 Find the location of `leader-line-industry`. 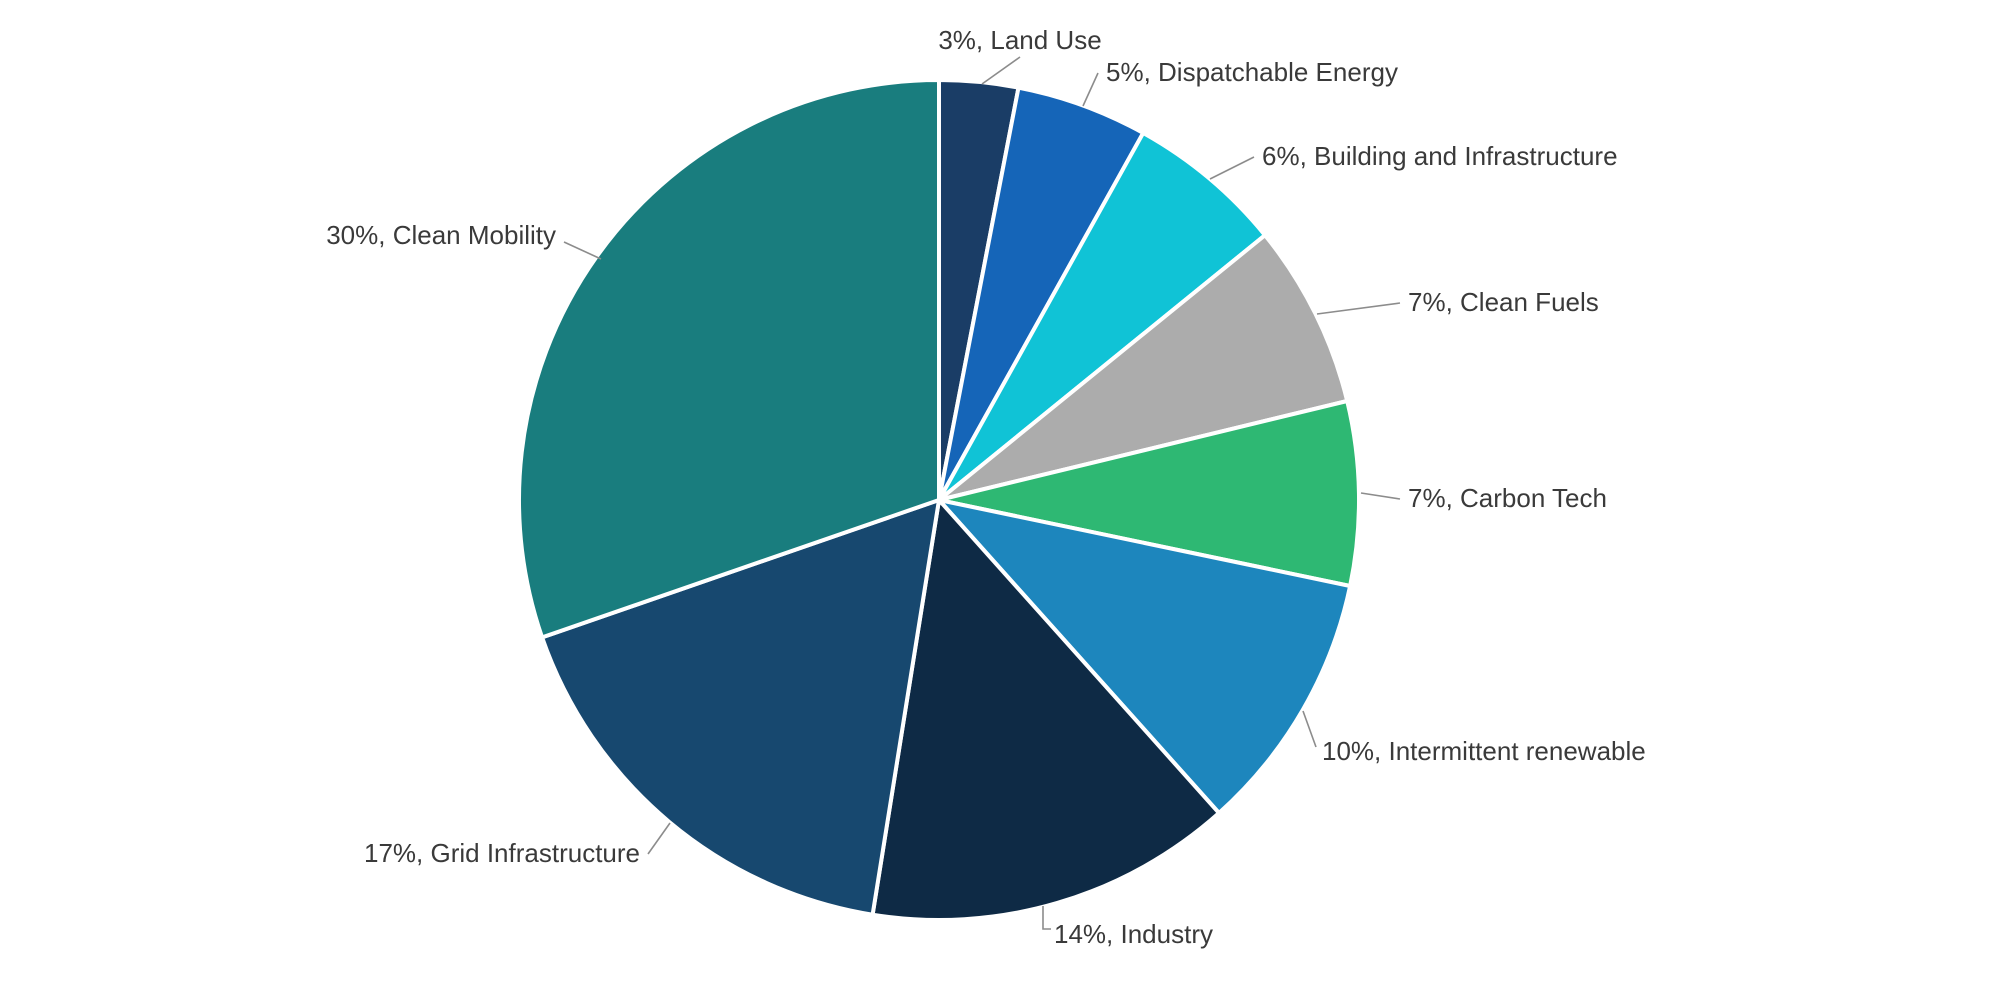

leader-line-industry is located at coordinates (1046, 918).